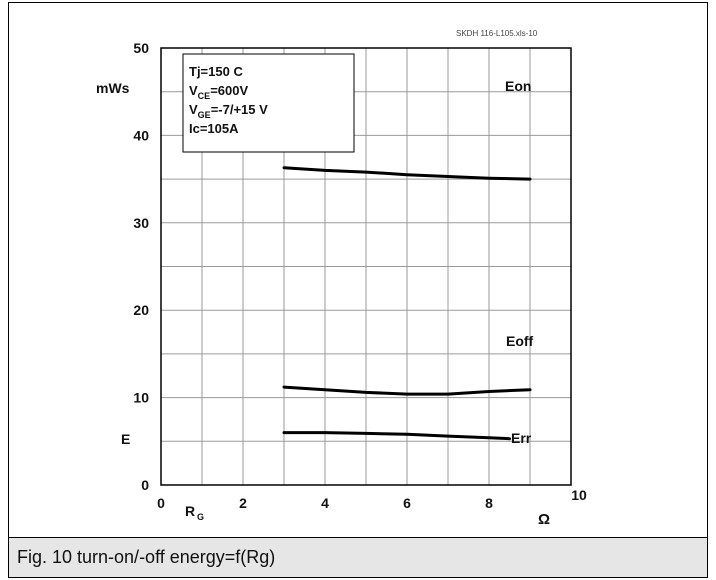  I want to click on y-tick-label: 0, so click(145, 485).